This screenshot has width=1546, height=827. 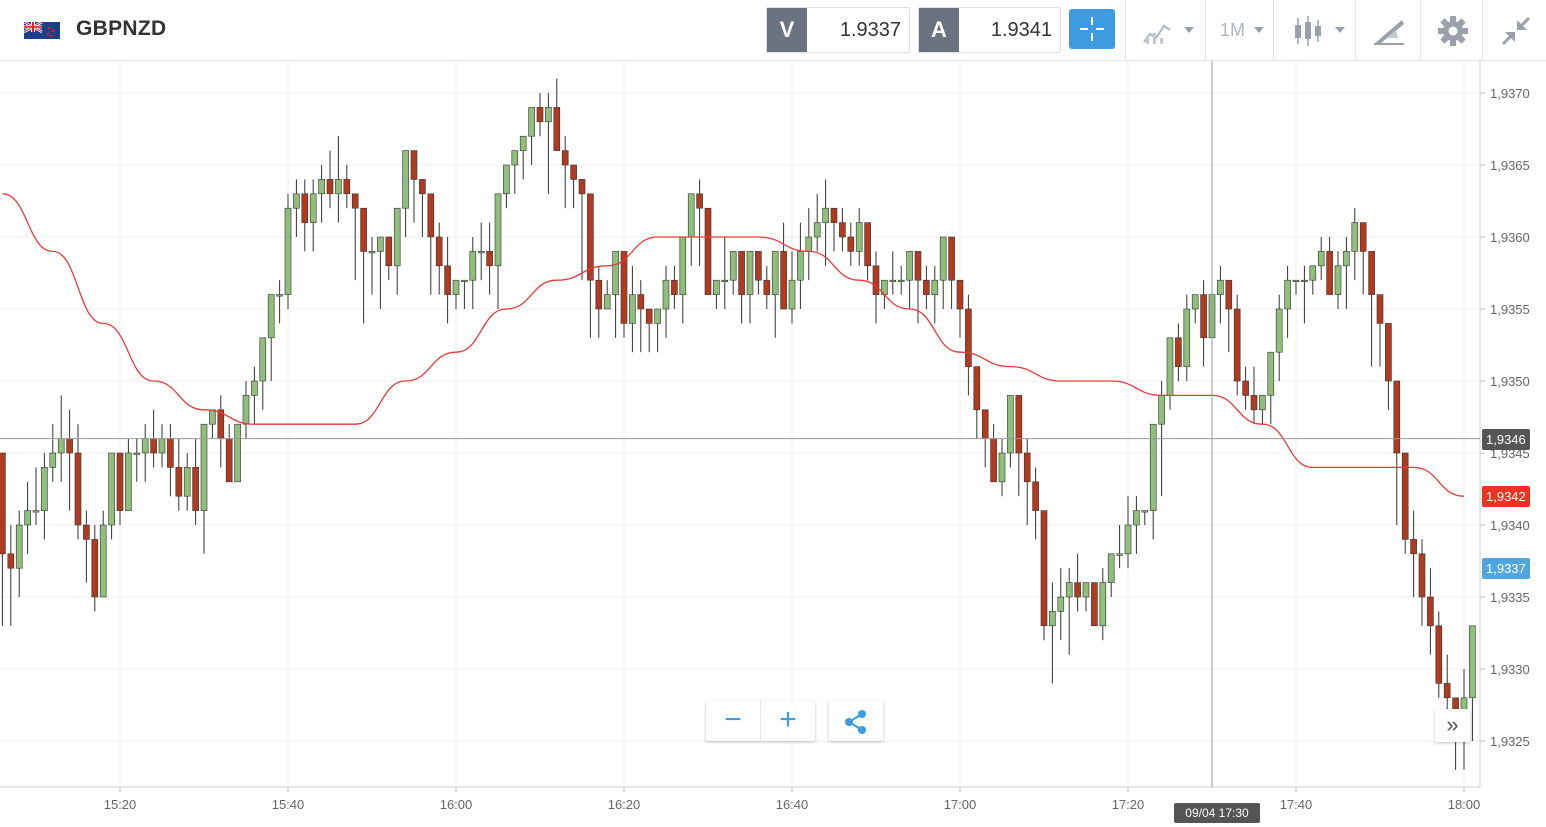 I want to click on settings-button, so click(x=1451, y=30).